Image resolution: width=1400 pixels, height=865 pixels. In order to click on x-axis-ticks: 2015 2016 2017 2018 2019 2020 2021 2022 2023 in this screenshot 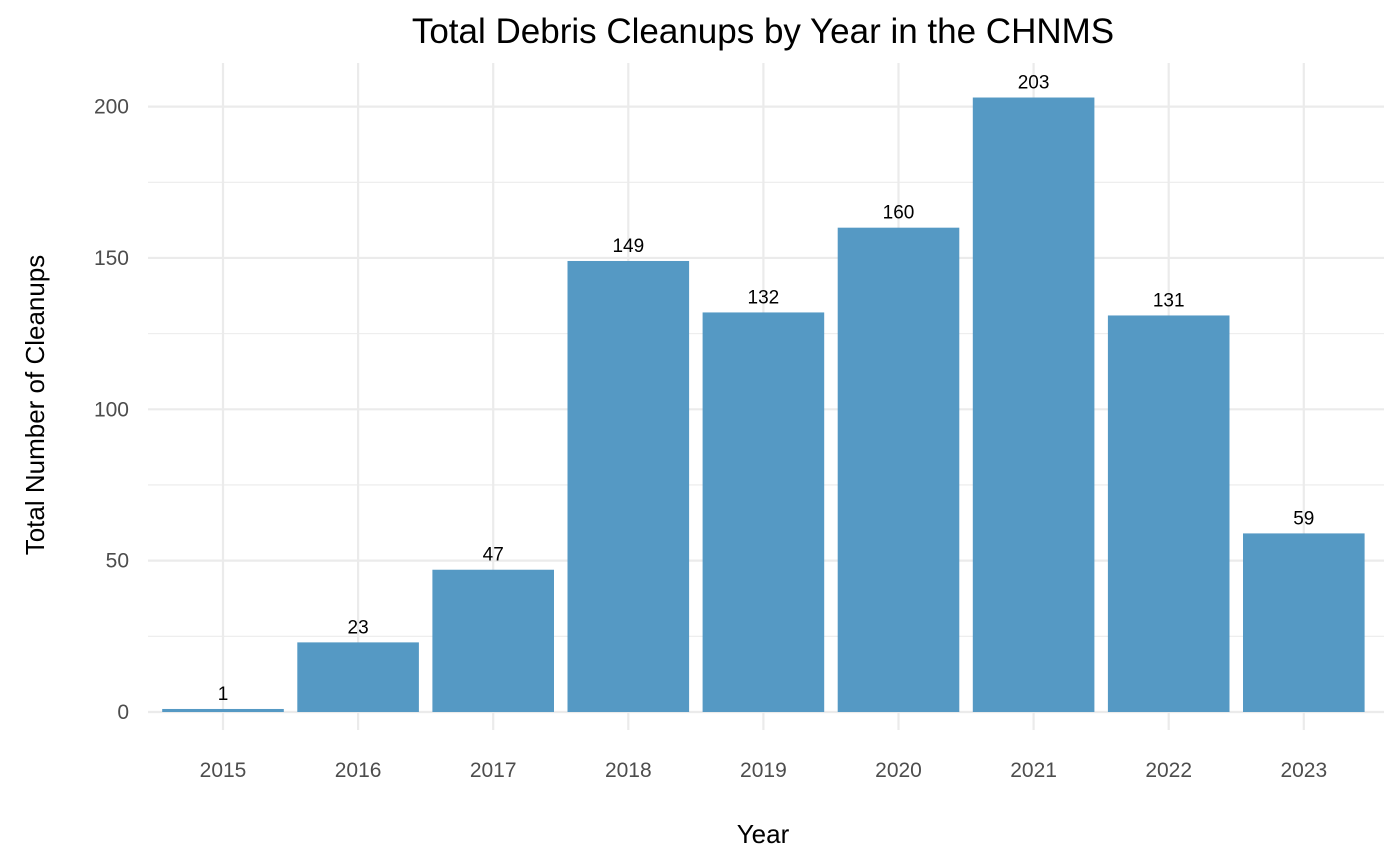, I will do `click(764, 770)`.